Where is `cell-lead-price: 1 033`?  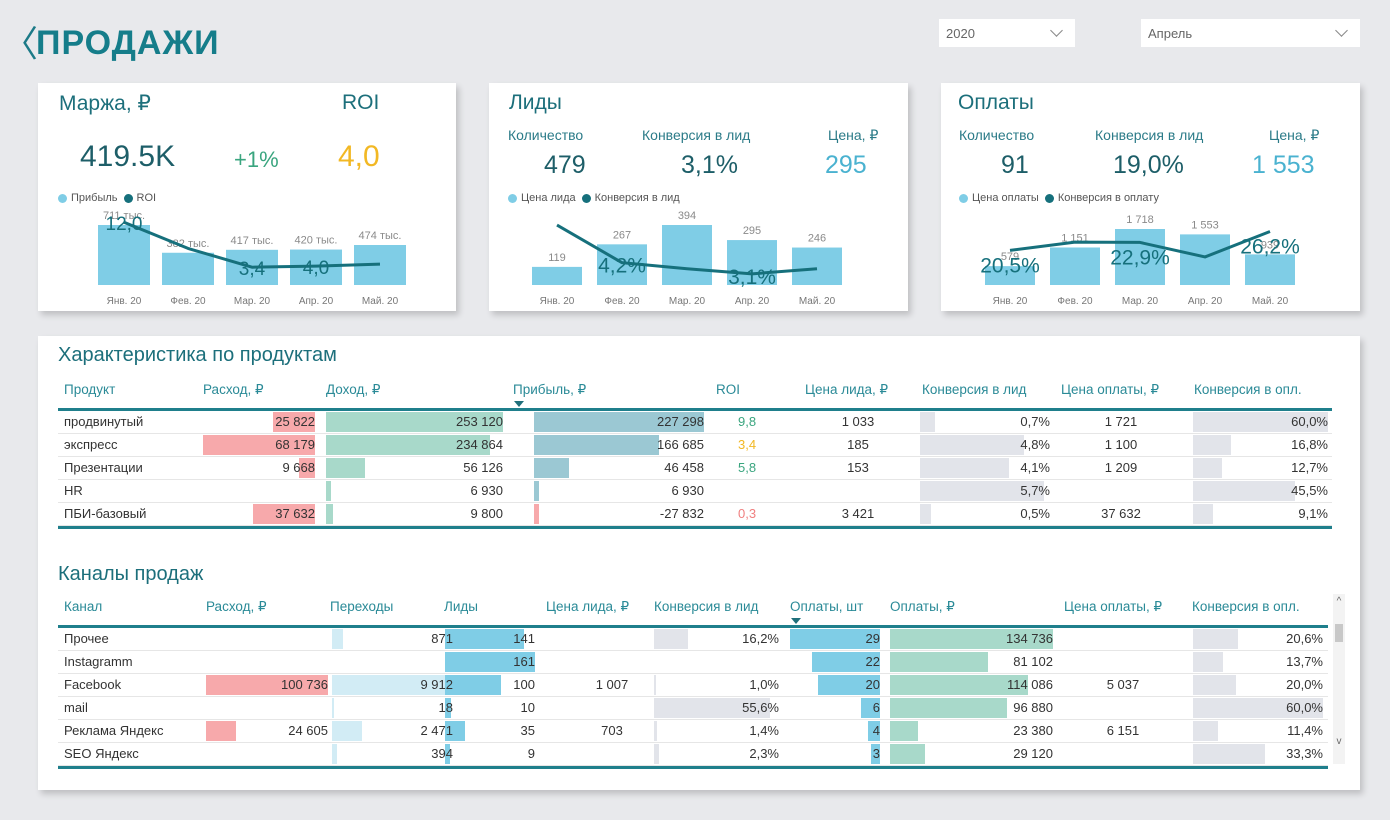 cell-lead-price: 1 033 is located at coordinates (858, 422).